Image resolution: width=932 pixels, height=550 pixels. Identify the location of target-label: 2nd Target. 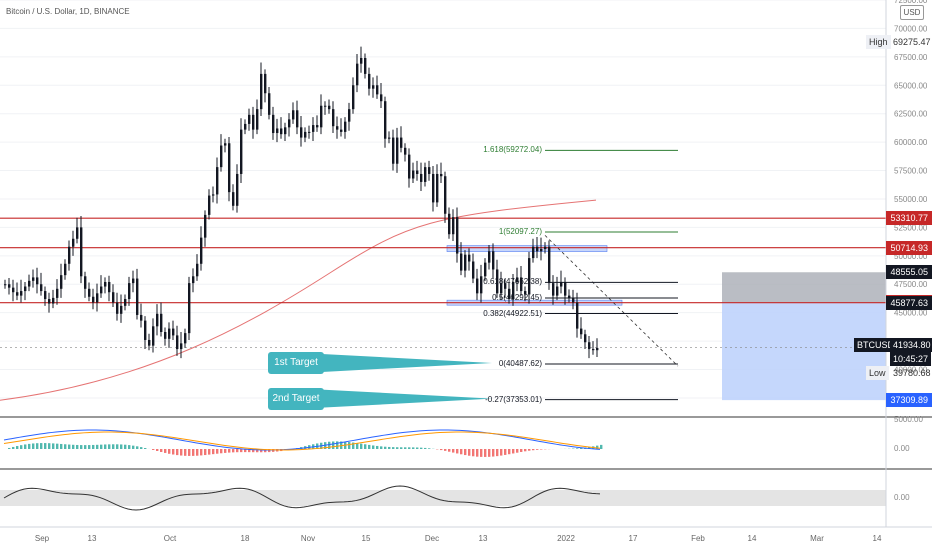
(296, 398).